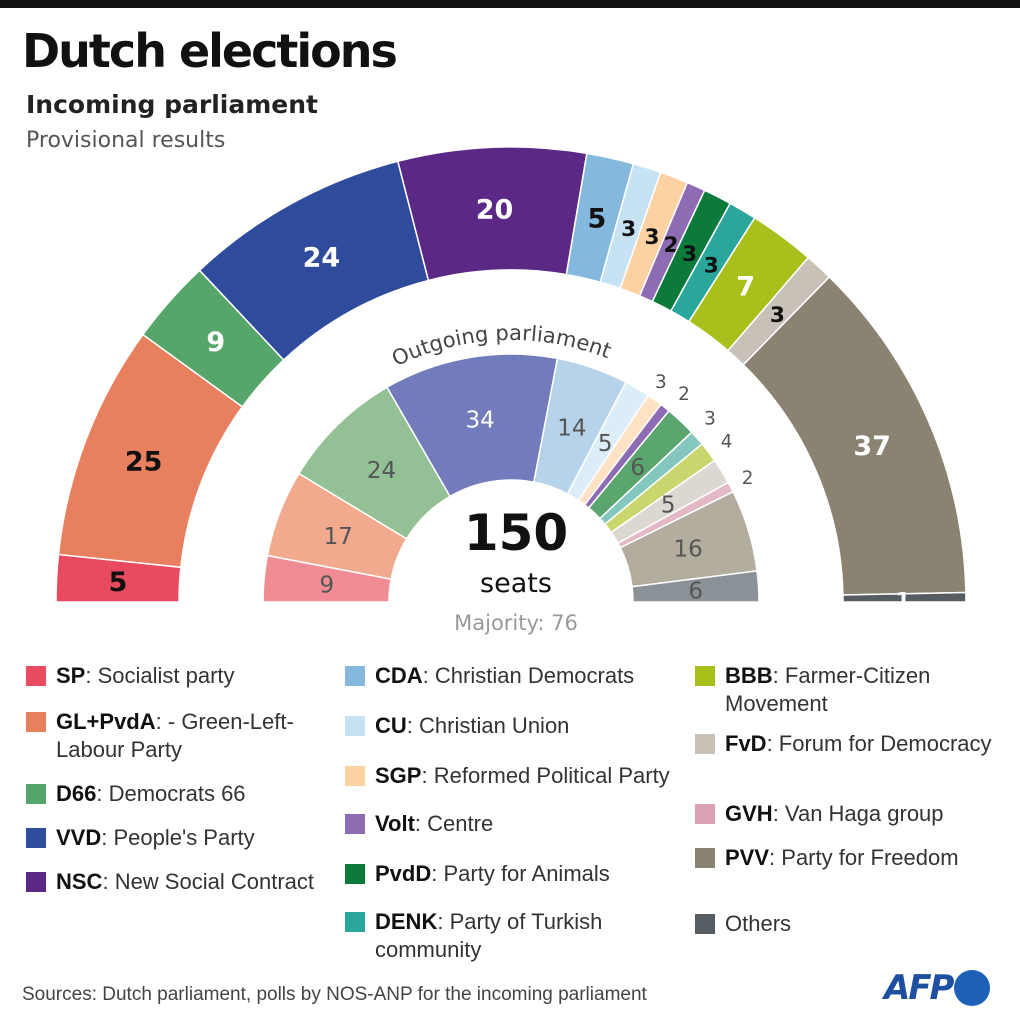 Image resolution: width=1020 pixels, height=1016 pixels. What do you see at coordinates (338, 537) in the screenshot?
I see `outgoing-label-glpvda: 17` at bounding box center [338, 537].